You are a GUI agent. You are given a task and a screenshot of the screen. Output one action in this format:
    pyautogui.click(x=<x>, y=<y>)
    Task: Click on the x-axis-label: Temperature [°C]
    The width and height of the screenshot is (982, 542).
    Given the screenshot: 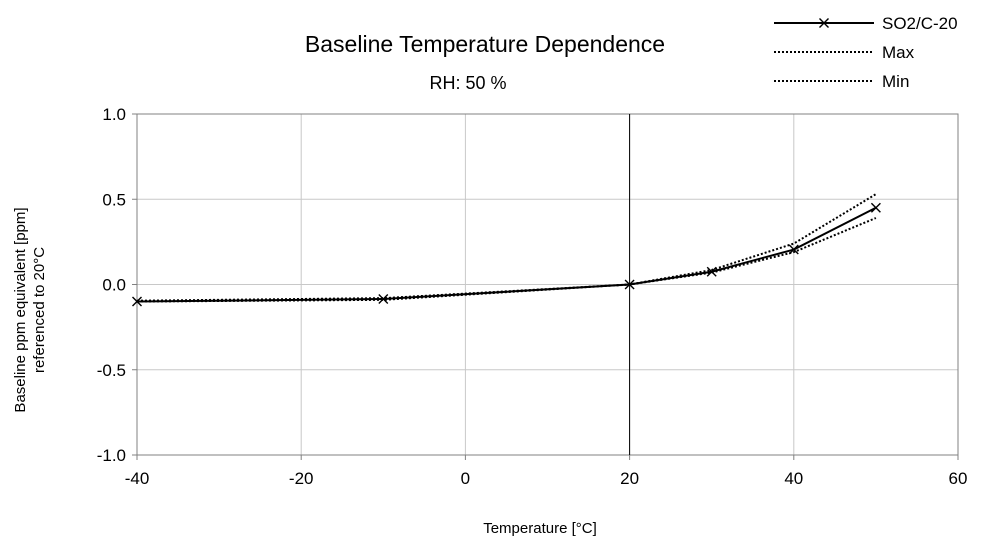 What is the action you would take?
    pyautogui.click(x=540, y=528)
    